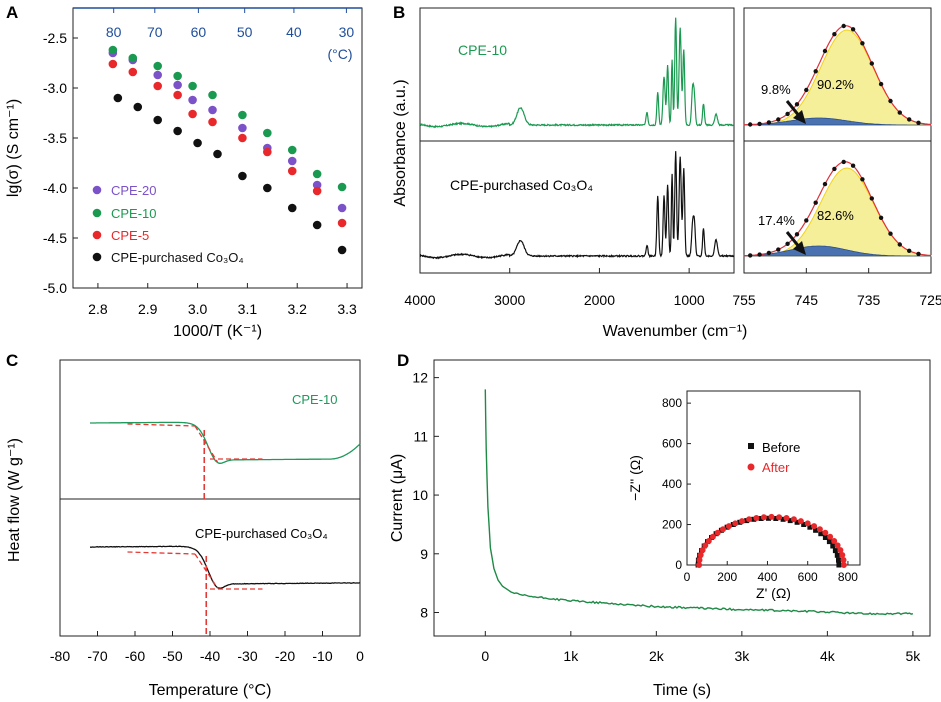 The width and height of the screenshot is (941, 702). I want to click on inset-x-tick-label-d: 400, so click(767, 577).